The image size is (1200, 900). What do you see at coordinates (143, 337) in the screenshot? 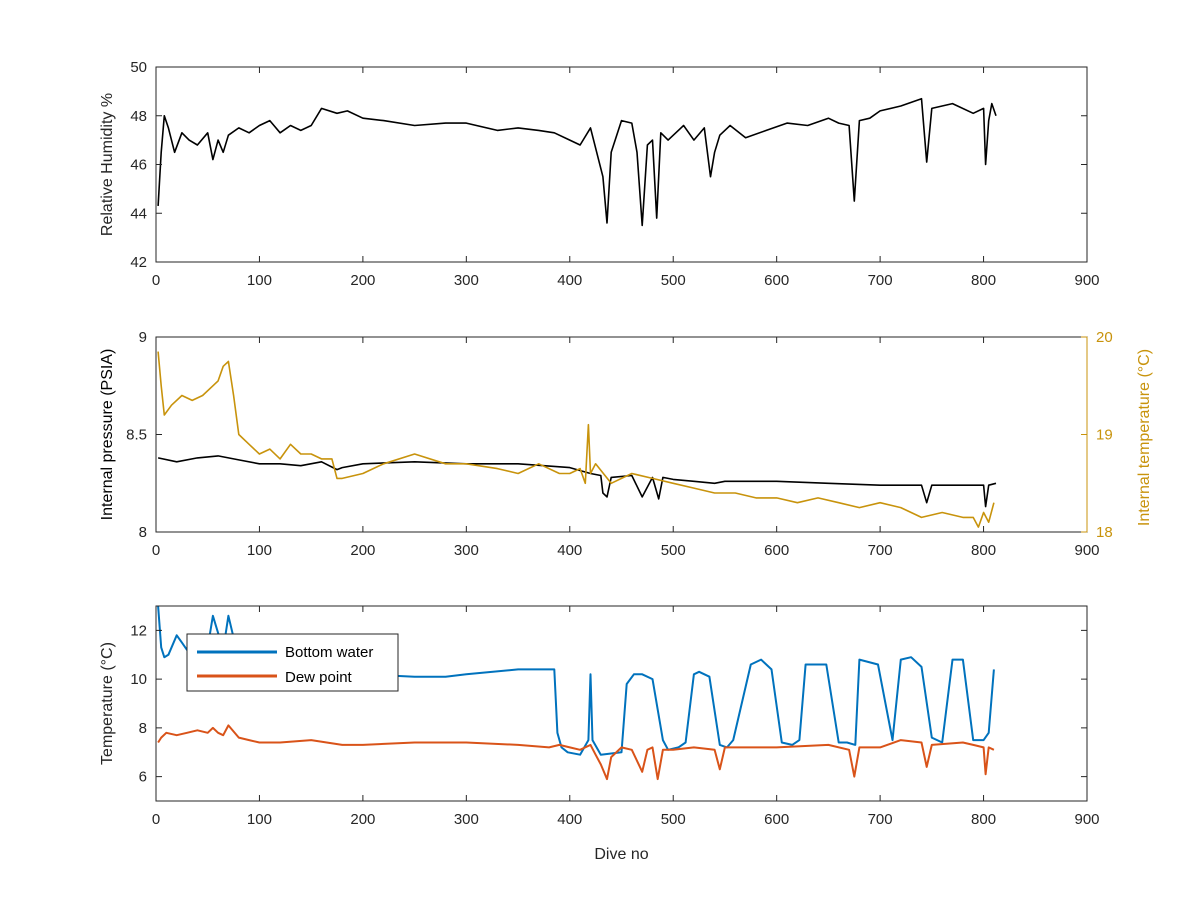
I see `y-tick-label: 9` at bounding box center [143, 337].